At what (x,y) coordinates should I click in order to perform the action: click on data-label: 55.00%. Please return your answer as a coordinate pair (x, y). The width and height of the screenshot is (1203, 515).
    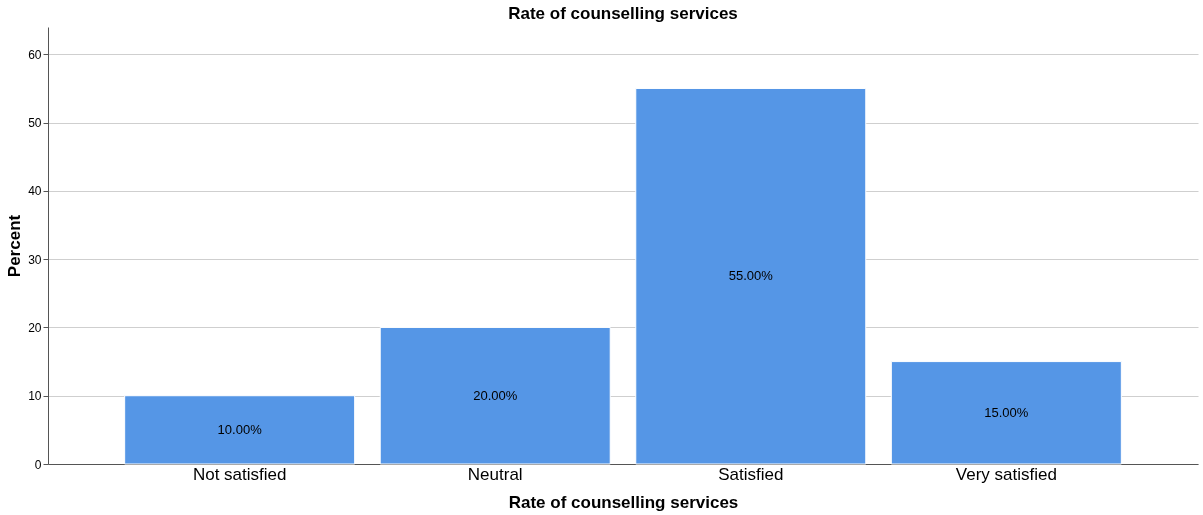
    Looking at the image, I should click on (751, 276).